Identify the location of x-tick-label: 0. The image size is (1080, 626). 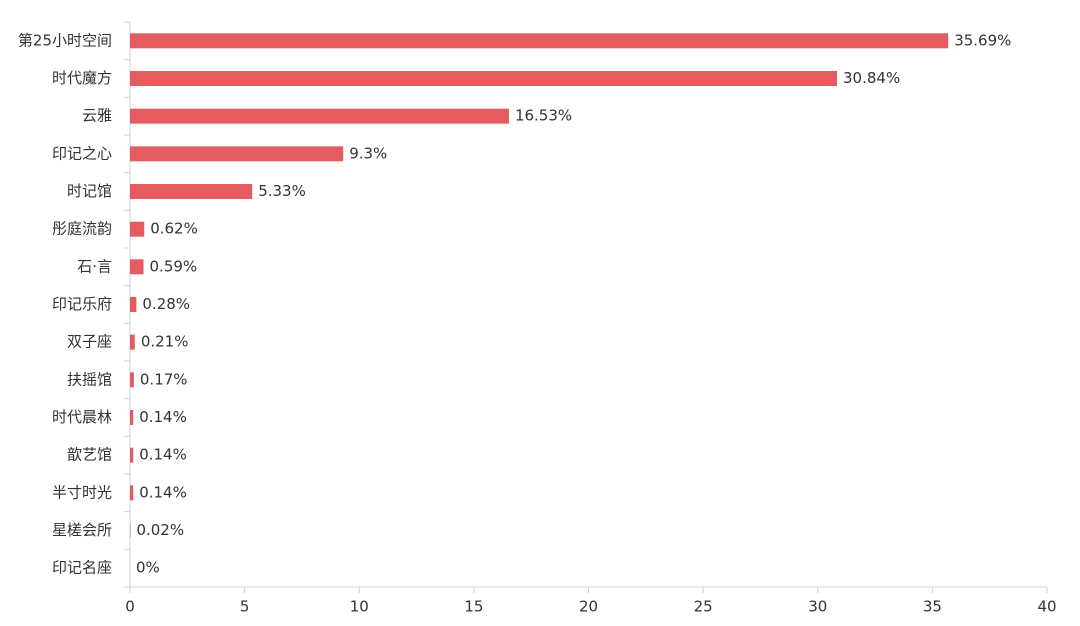
(130, 607).